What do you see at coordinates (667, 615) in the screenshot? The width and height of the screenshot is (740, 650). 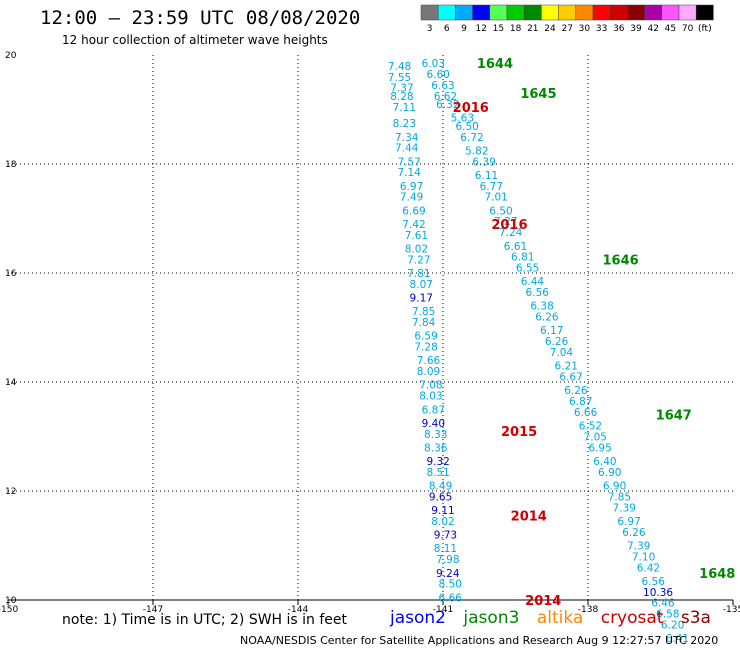 I see `data-point-label: 6.58` at bounding box center [667, 615].